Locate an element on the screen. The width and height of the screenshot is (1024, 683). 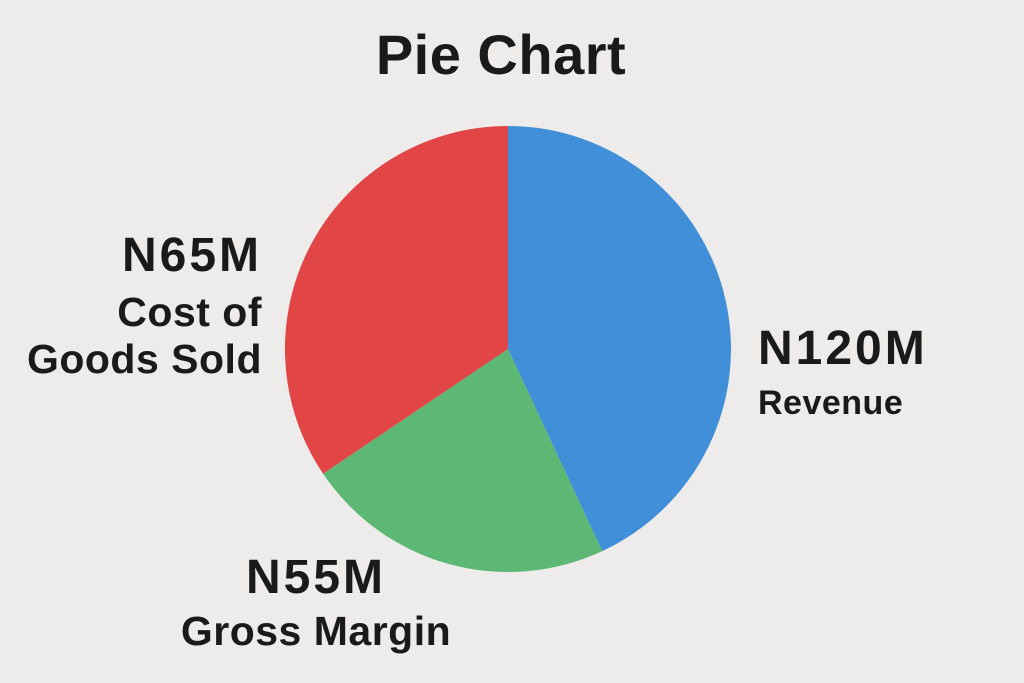
label-gross-margin: N55M Gross Margin is located at coordinates (316, 602).